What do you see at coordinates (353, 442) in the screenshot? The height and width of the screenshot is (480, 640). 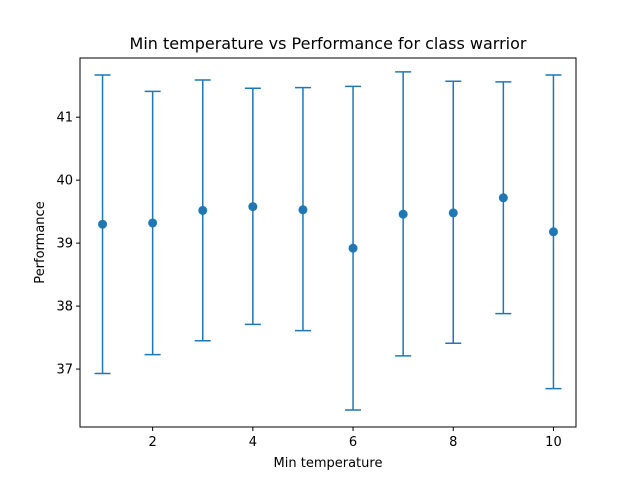 I see `x-tick-label: 6` at bounding box center [353, 442].